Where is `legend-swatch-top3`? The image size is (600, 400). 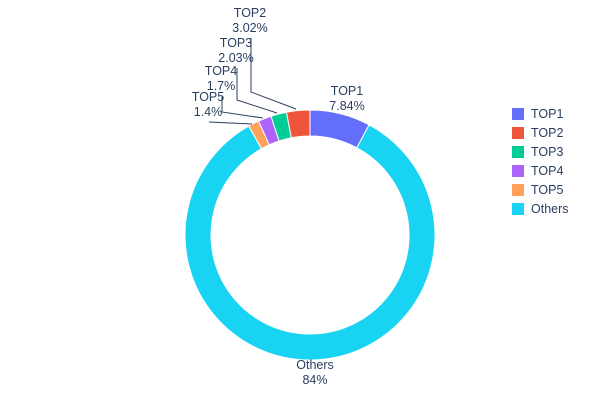
legend-swatch-top3 is located at coordinates (518, 151).